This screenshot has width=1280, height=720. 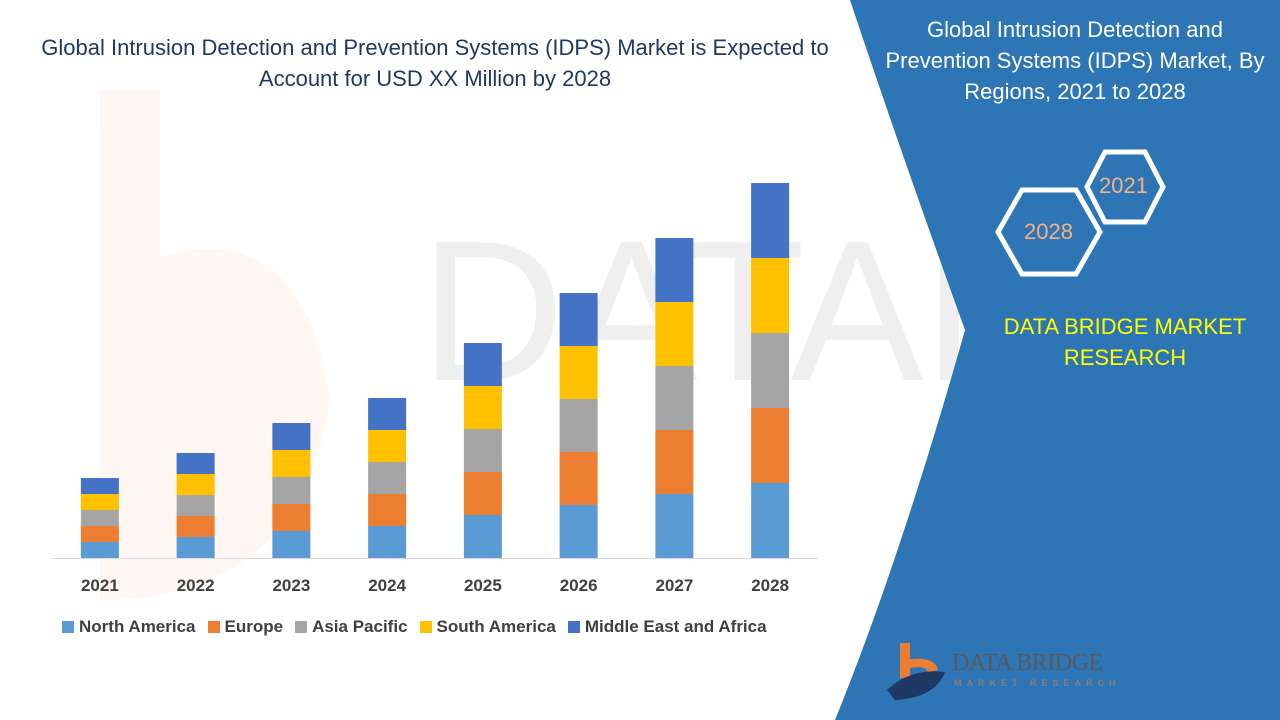 What do you see at coordinates (675, 626) in the screenshot?
I see `legend-label: Middle East and Africa` at bounding box center [675, 626].